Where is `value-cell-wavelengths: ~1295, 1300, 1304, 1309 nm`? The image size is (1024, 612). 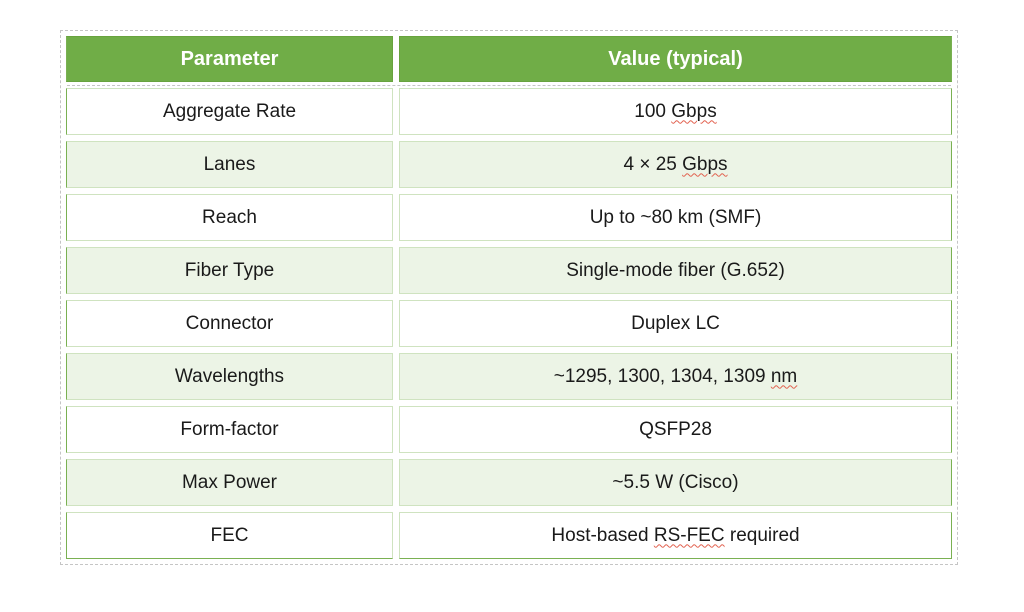
value-cell-wavelengths: ~1295, 1300, 1304, 1309 nm is located at coordinates (675, 376).